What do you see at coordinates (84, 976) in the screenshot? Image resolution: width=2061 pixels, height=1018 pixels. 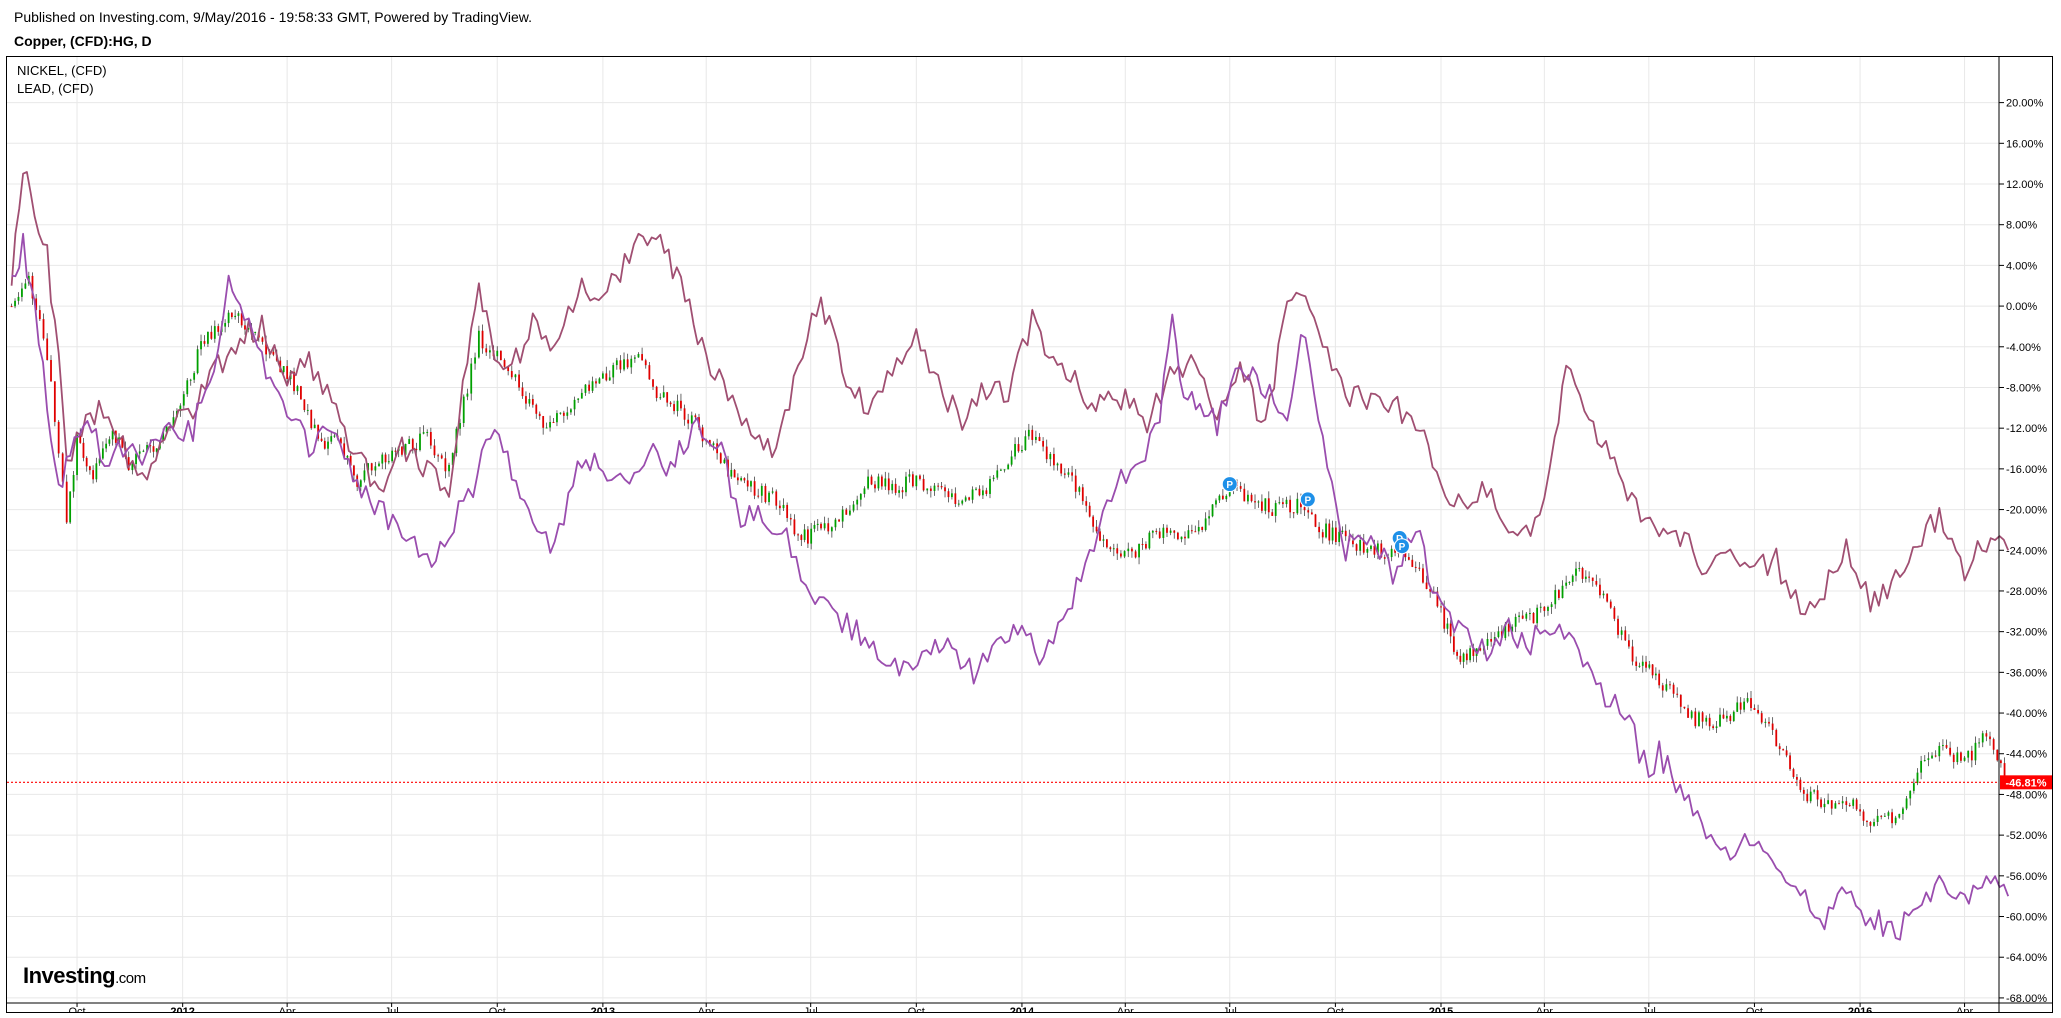 I see `investing-logo: Investing.com` at bounding box center [84, 976].